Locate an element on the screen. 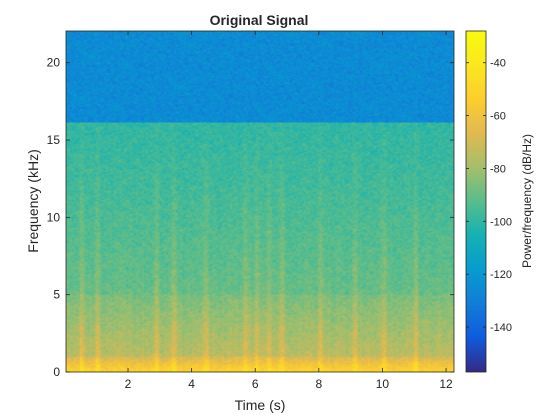  x-tick-label: 8 is located at coordinates (318, 384).